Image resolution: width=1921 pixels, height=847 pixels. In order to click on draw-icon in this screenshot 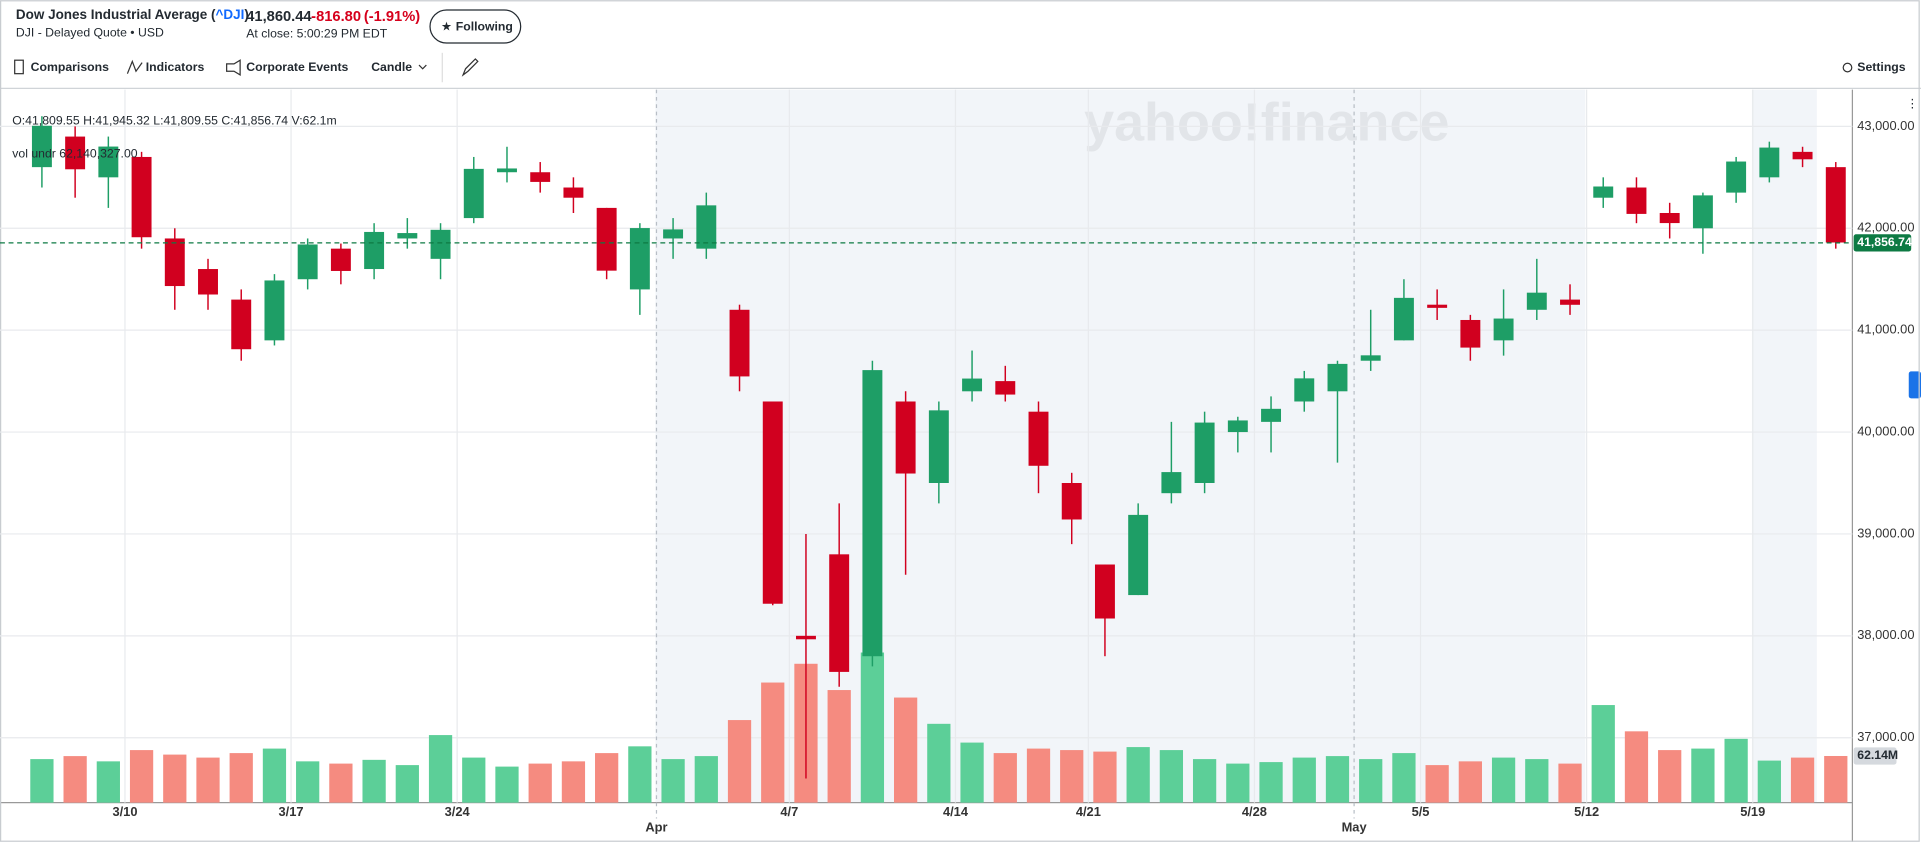, I will do `click(470, 67)`.